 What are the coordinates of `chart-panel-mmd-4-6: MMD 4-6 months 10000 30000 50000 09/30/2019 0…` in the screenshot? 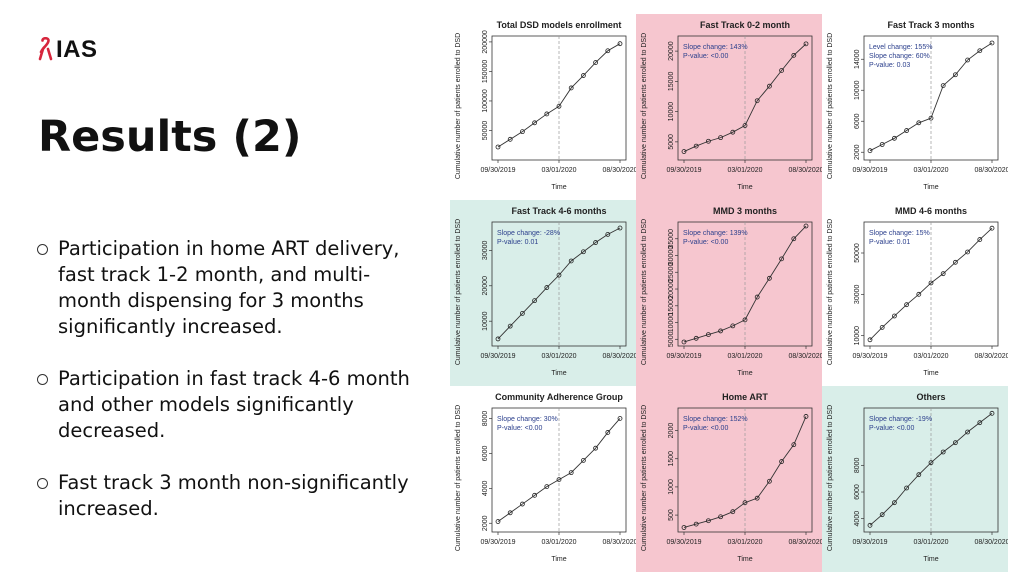 It's located at (915, 293).